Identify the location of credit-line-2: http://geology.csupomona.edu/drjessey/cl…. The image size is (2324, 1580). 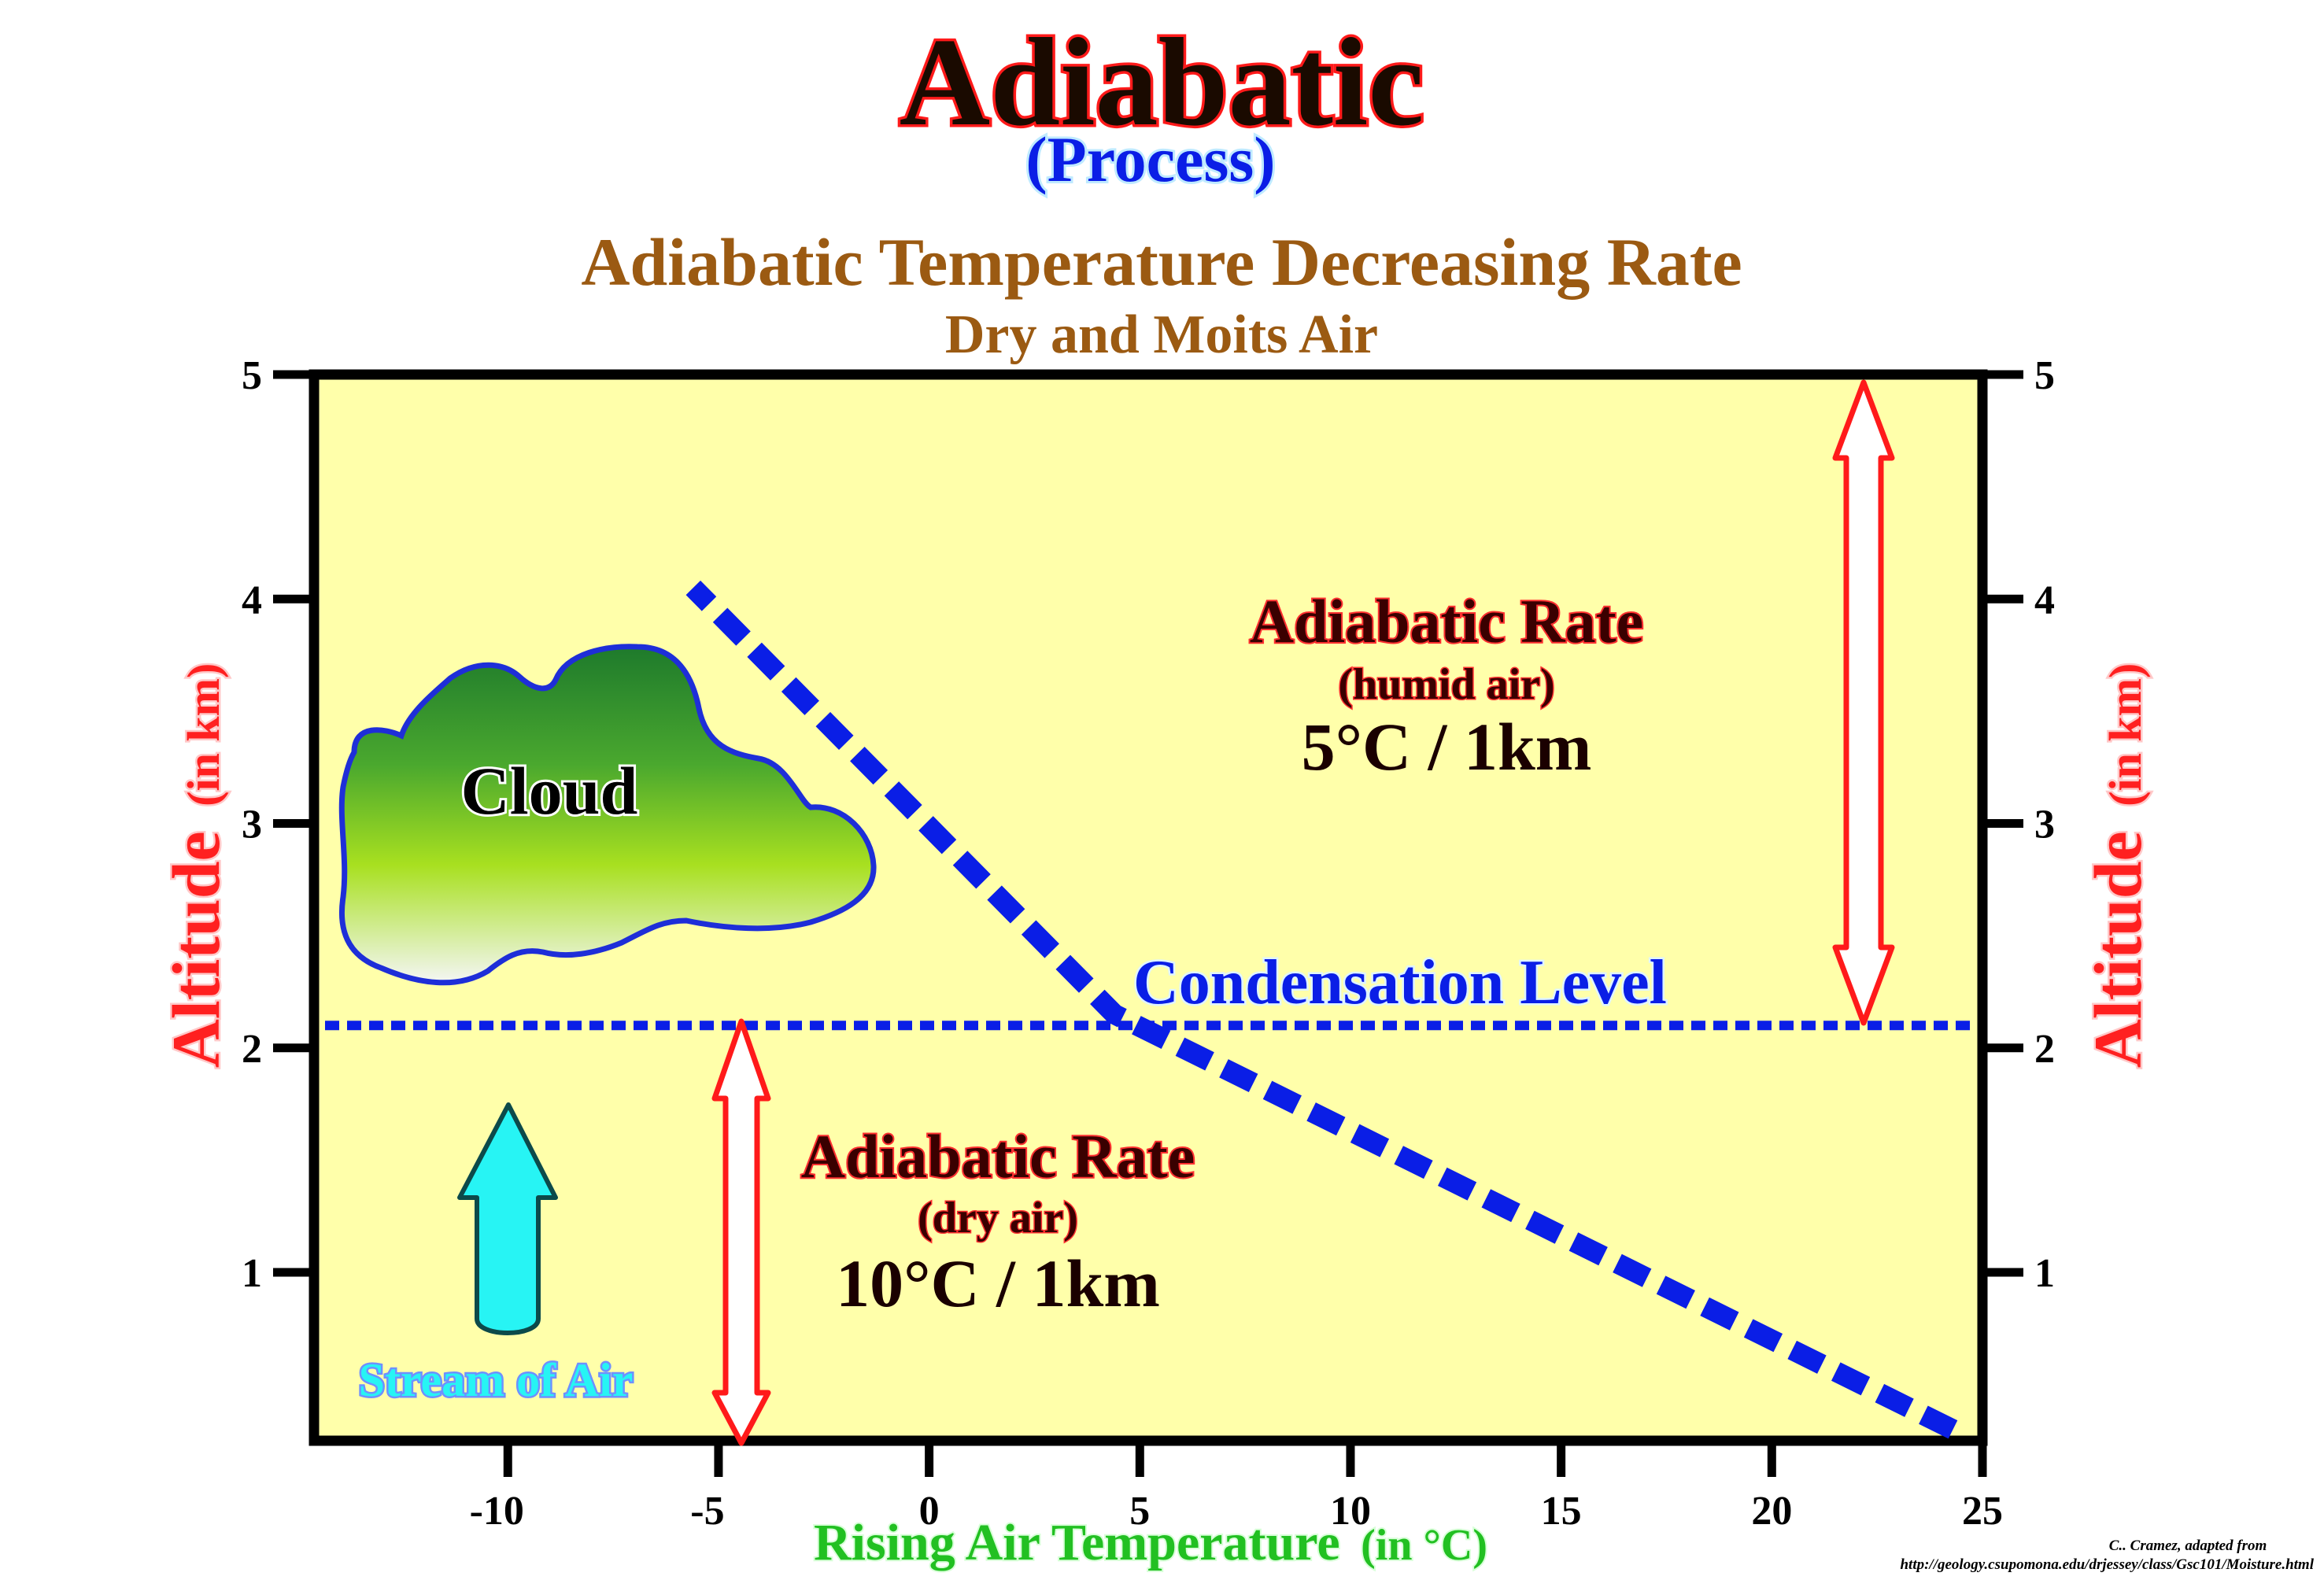
(2107, 1564).